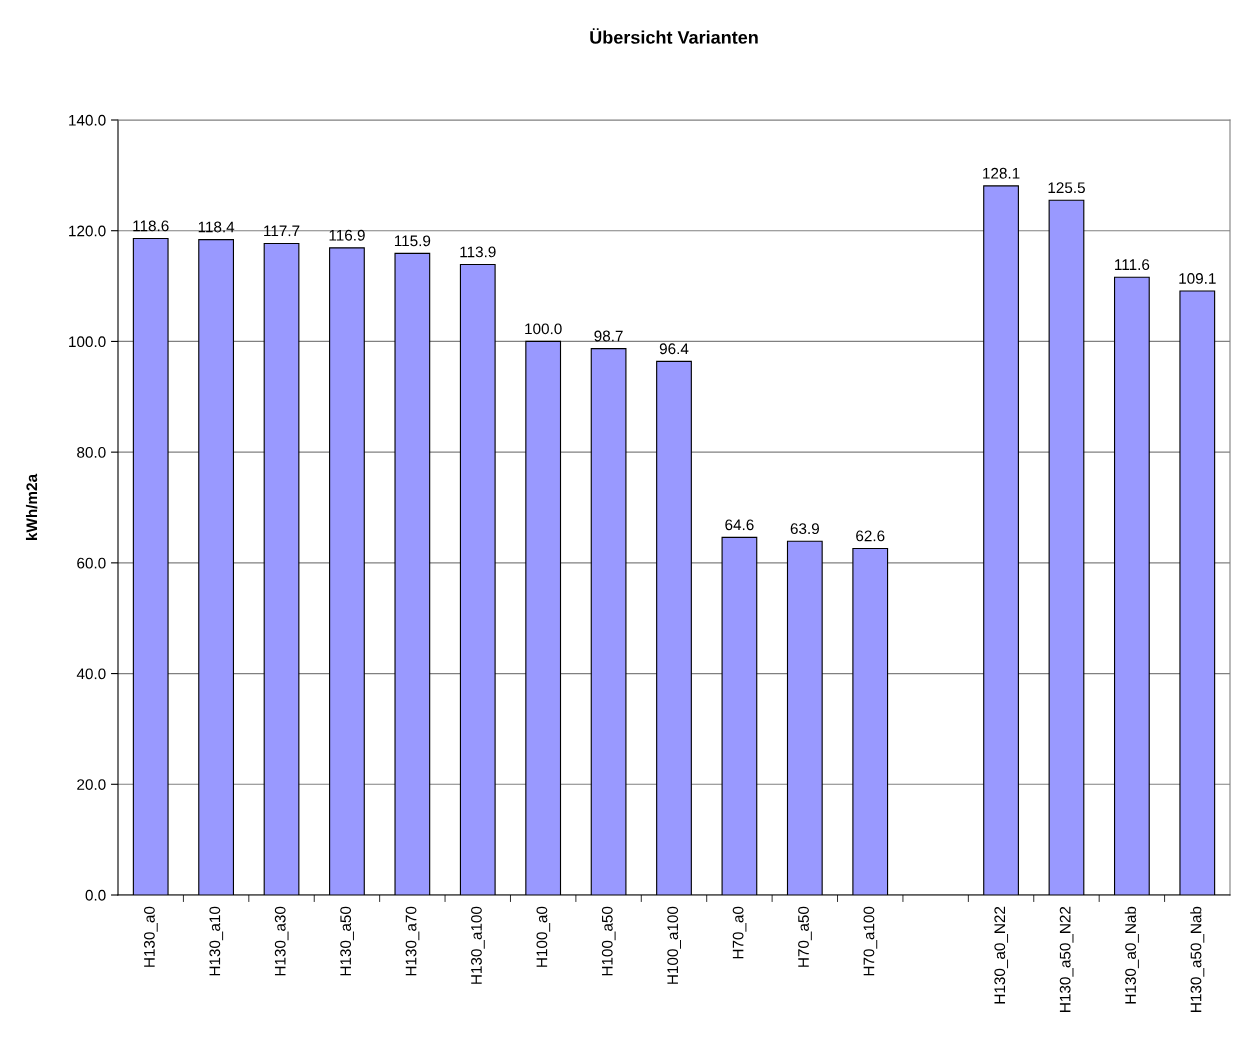  What do you see at coordinates (1197, 278) in the screenshot?
I see `data-label: 109.1` at bounding box center [1197, 278].